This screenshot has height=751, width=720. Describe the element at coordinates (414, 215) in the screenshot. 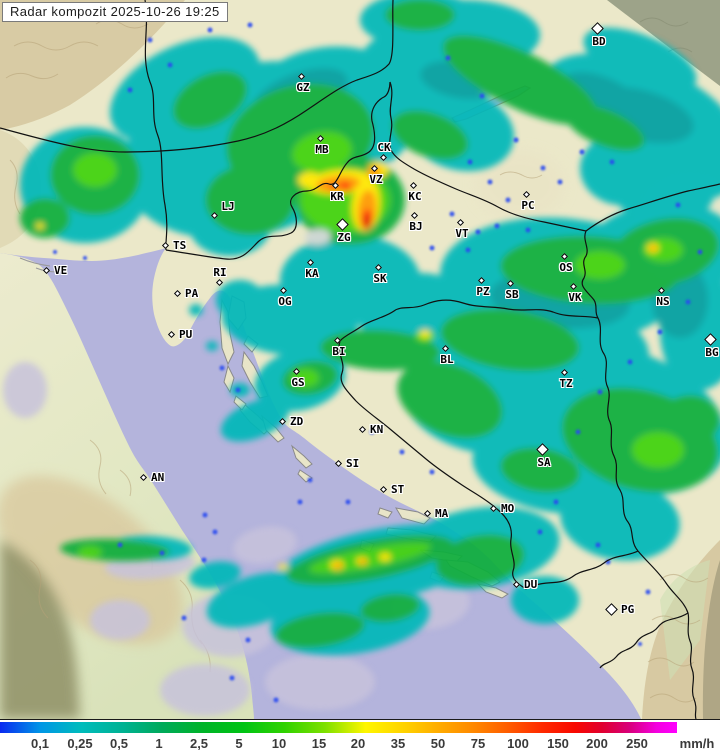

I see `city-marker-bj` at that location.